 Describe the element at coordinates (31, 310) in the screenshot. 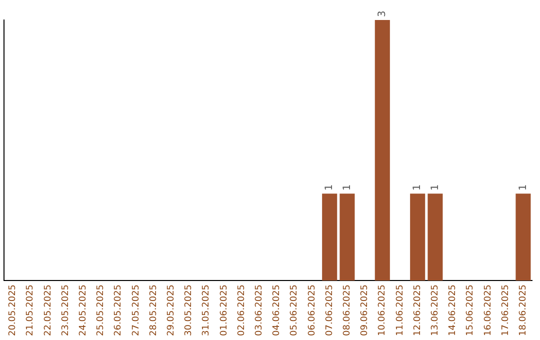

I see `x-tick-label: 21.05.2025` at that location.